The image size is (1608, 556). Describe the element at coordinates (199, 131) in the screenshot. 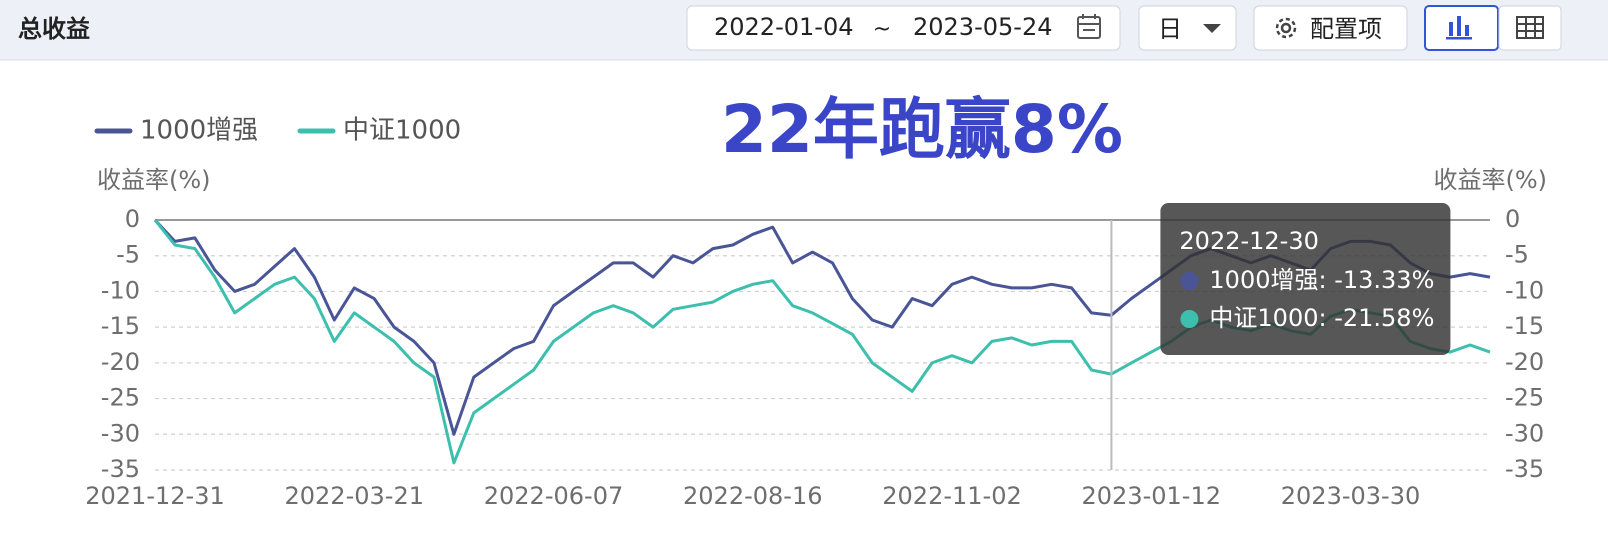

I see `legend-label: 1000增强` at that location.